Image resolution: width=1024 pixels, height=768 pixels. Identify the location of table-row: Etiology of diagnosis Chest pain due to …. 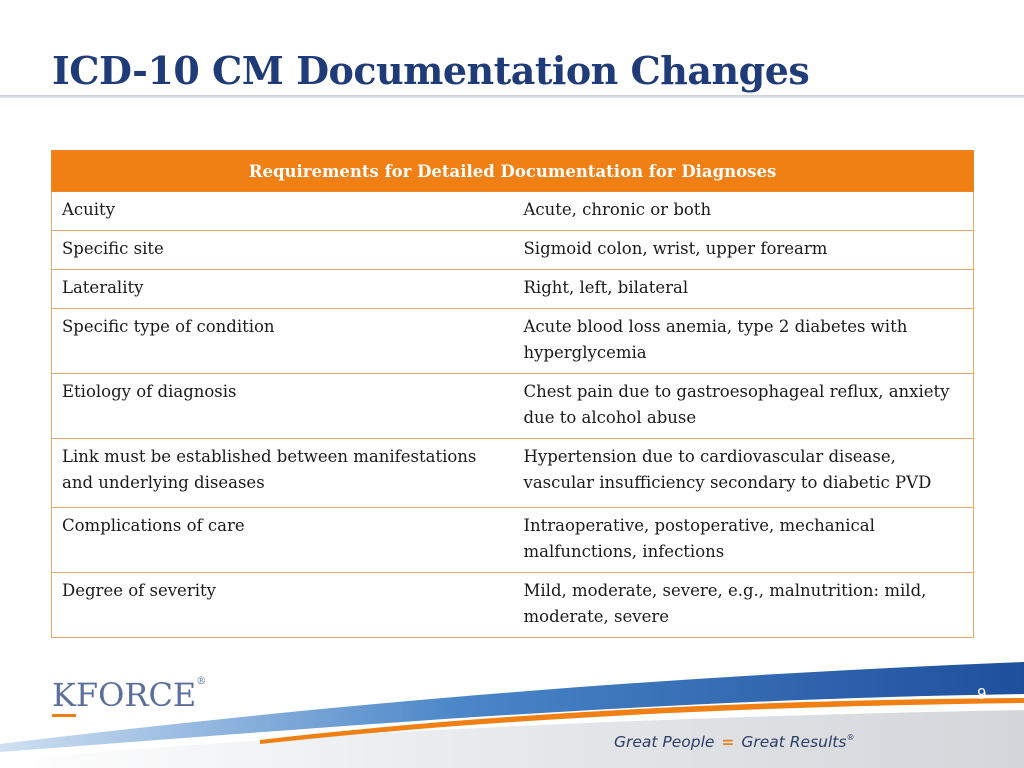
(512, 406).